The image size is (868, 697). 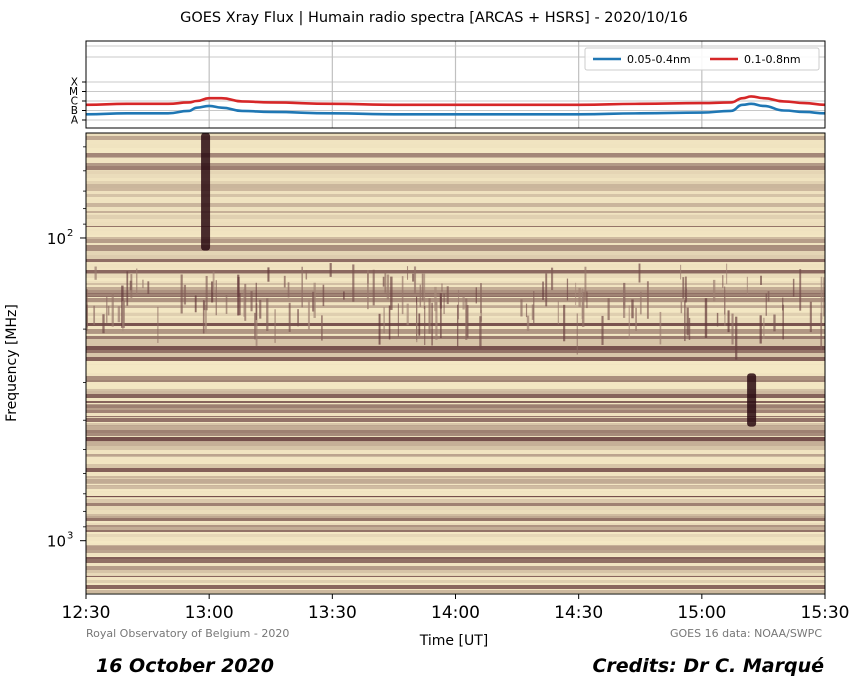 I want to click on footer-credit-left: Royal Observatory of Belgium - 2020, so click(x=188, y=633).